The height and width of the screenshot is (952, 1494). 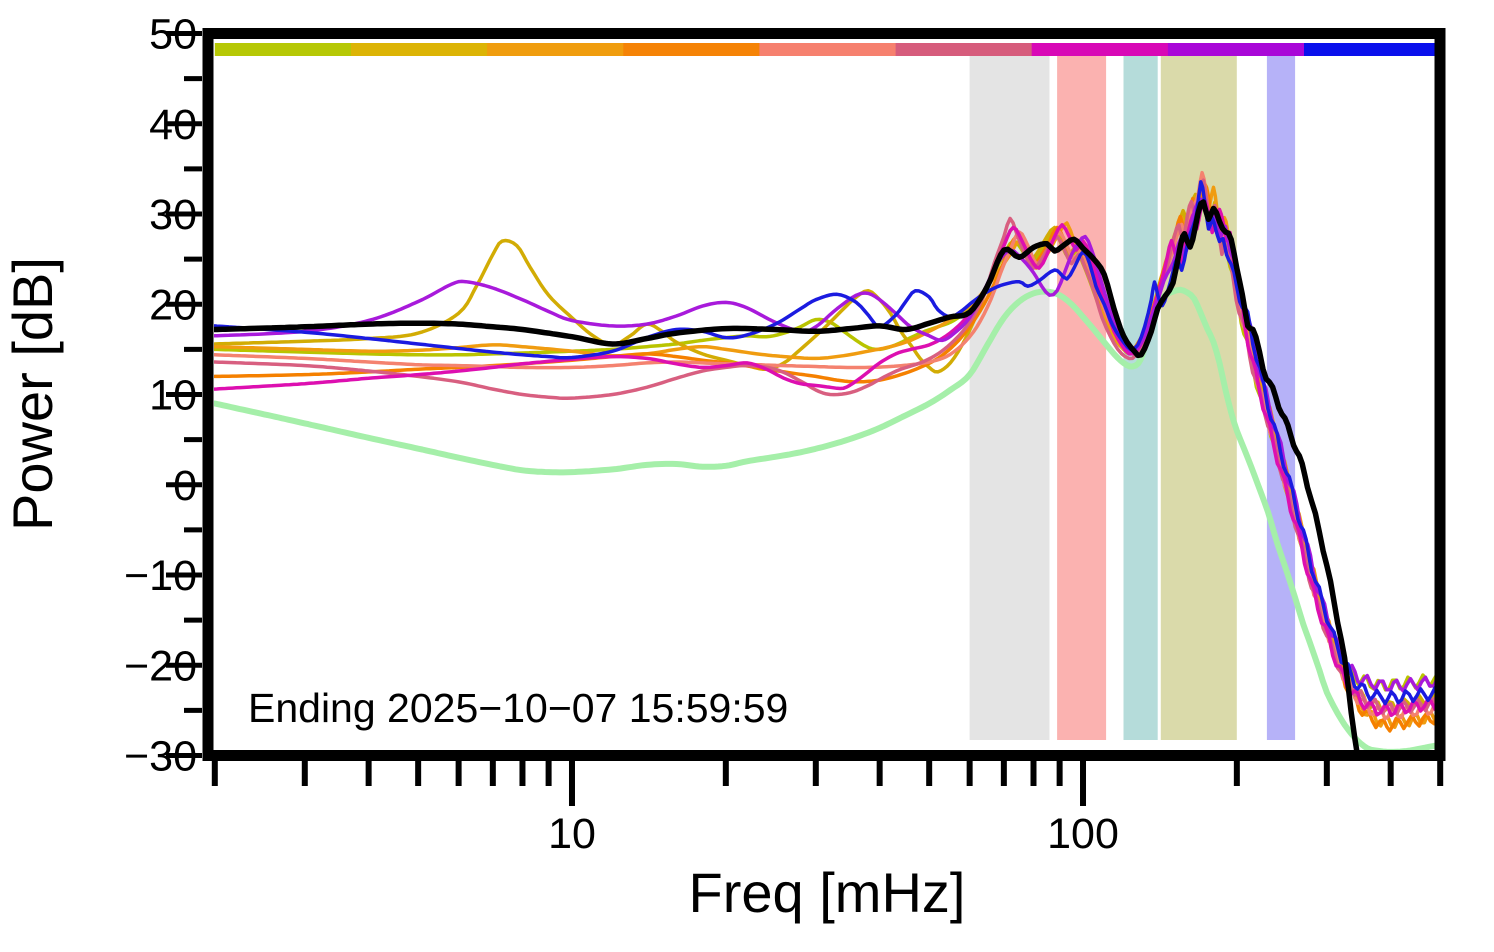 What do you see at coordinates (160, 576) in the screenshot?
I see `y-tick-label: −10` at bounding box center [160, 576].